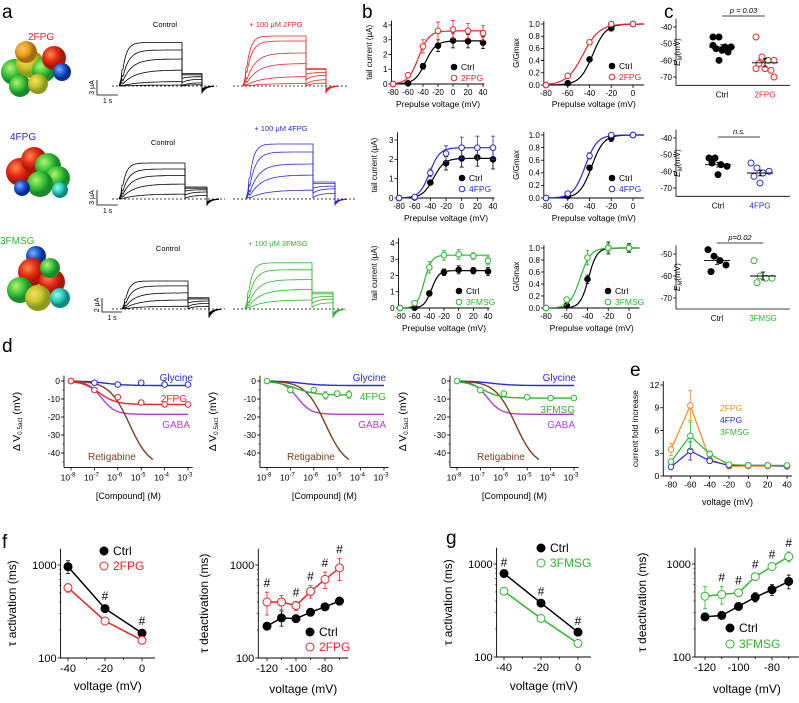  What do you see at coordinates (535, 24) in the screenshot?
I see `y-tick-label: 1.0` at bounding box center [535, 24].